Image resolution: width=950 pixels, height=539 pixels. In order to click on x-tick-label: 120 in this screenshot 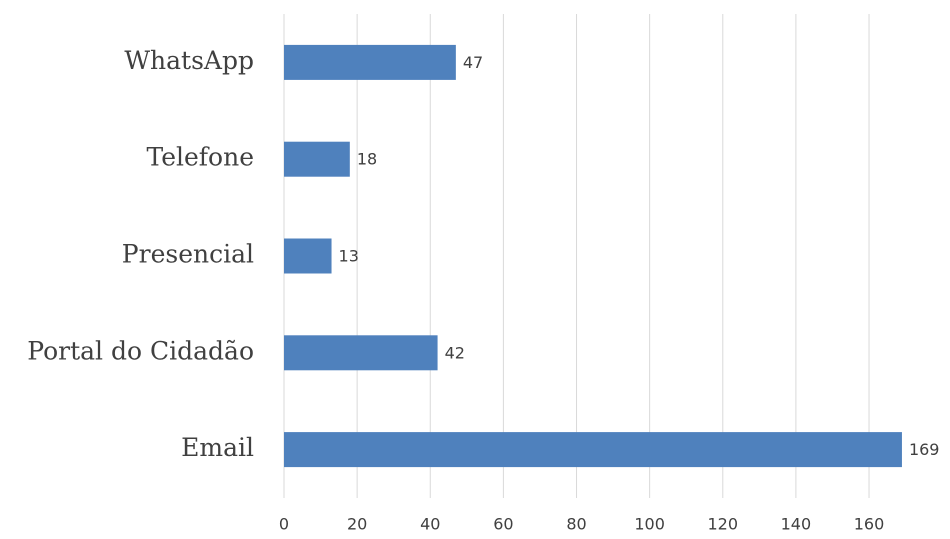, I will do `click(723, 524)`.